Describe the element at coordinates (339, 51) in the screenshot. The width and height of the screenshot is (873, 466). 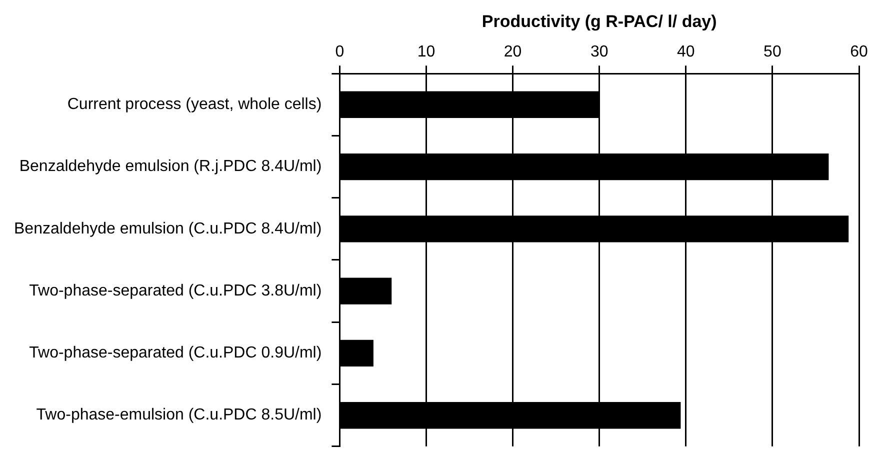
I see `x-tick-label: 0` at that location.